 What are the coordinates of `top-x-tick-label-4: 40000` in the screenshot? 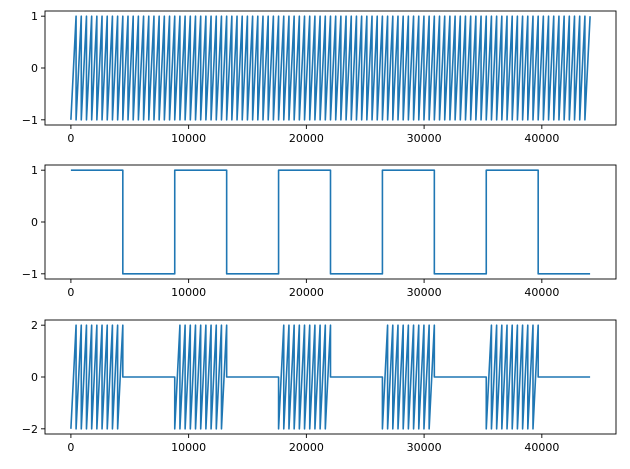 It's located at (541, 138).